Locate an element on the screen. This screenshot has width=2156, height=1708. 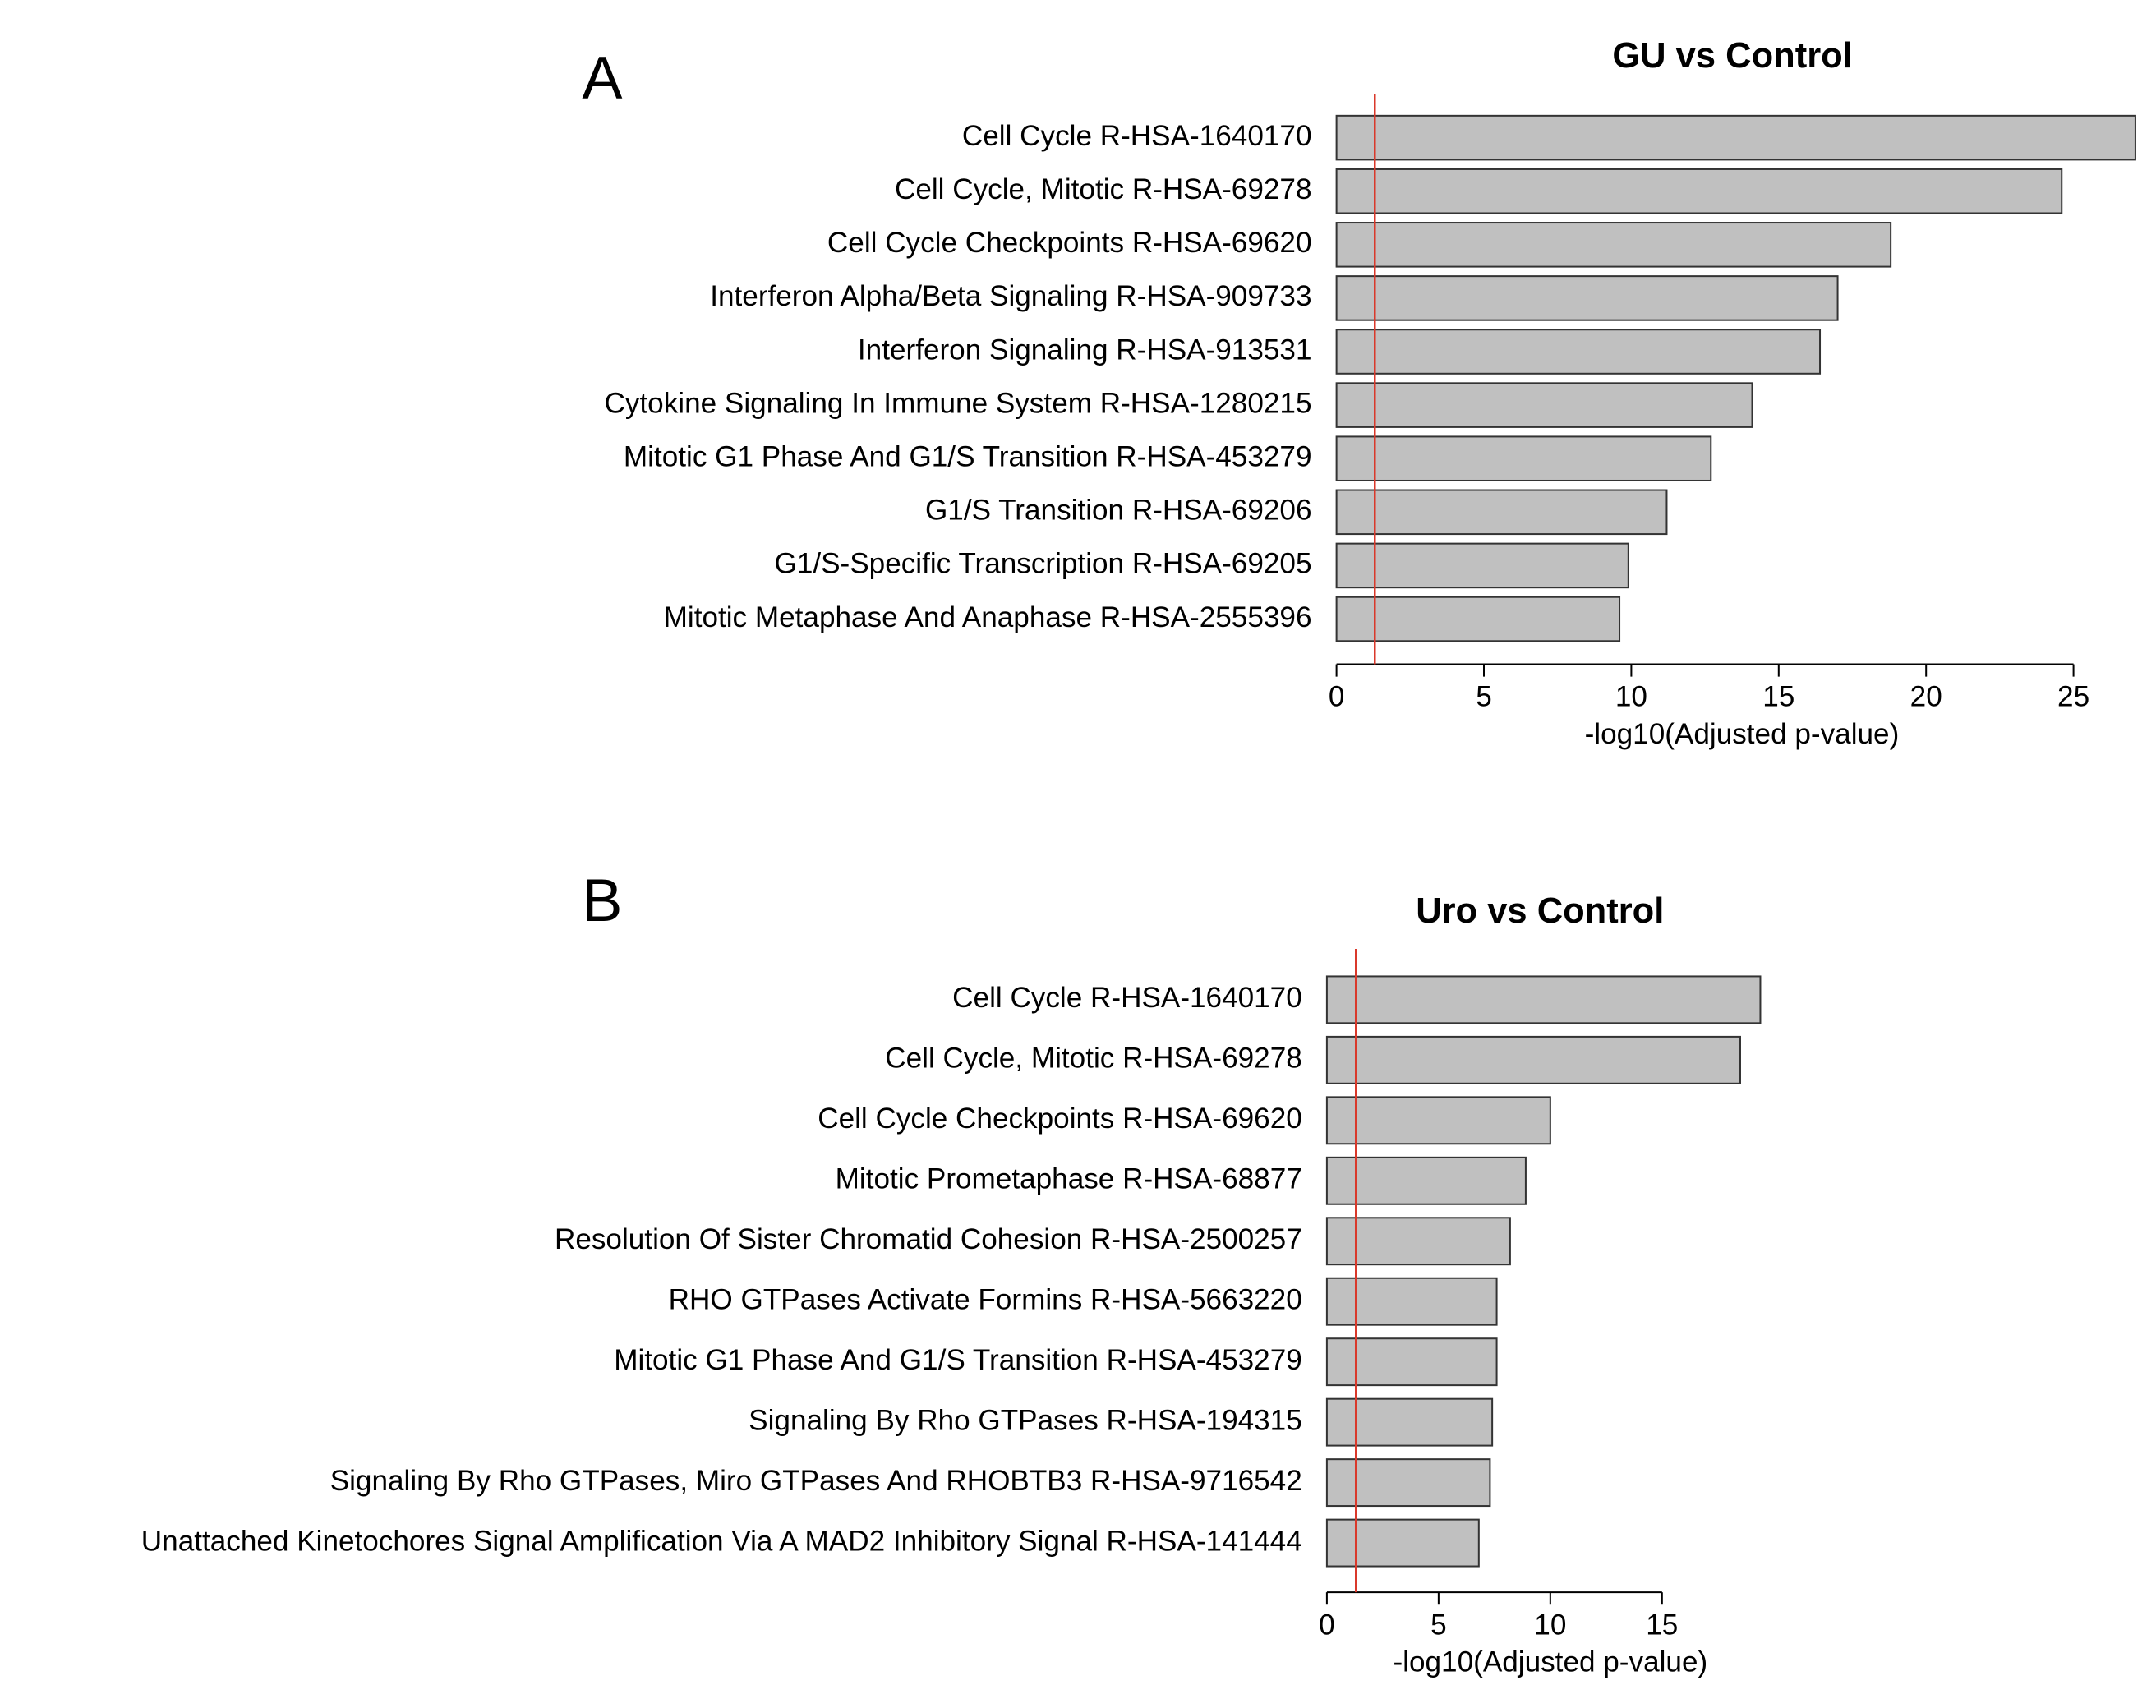
chart-title: Uro vs Control is located at coordinates (1540, 911).